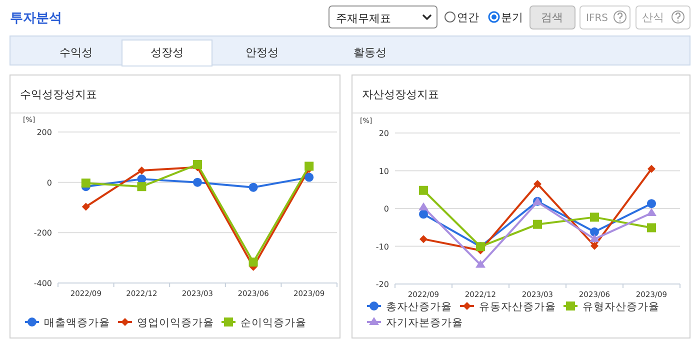 Image resolution: width=697 pixels, height=342 pixels. I want to click on y-tick-label: -10, so click(382, 247).